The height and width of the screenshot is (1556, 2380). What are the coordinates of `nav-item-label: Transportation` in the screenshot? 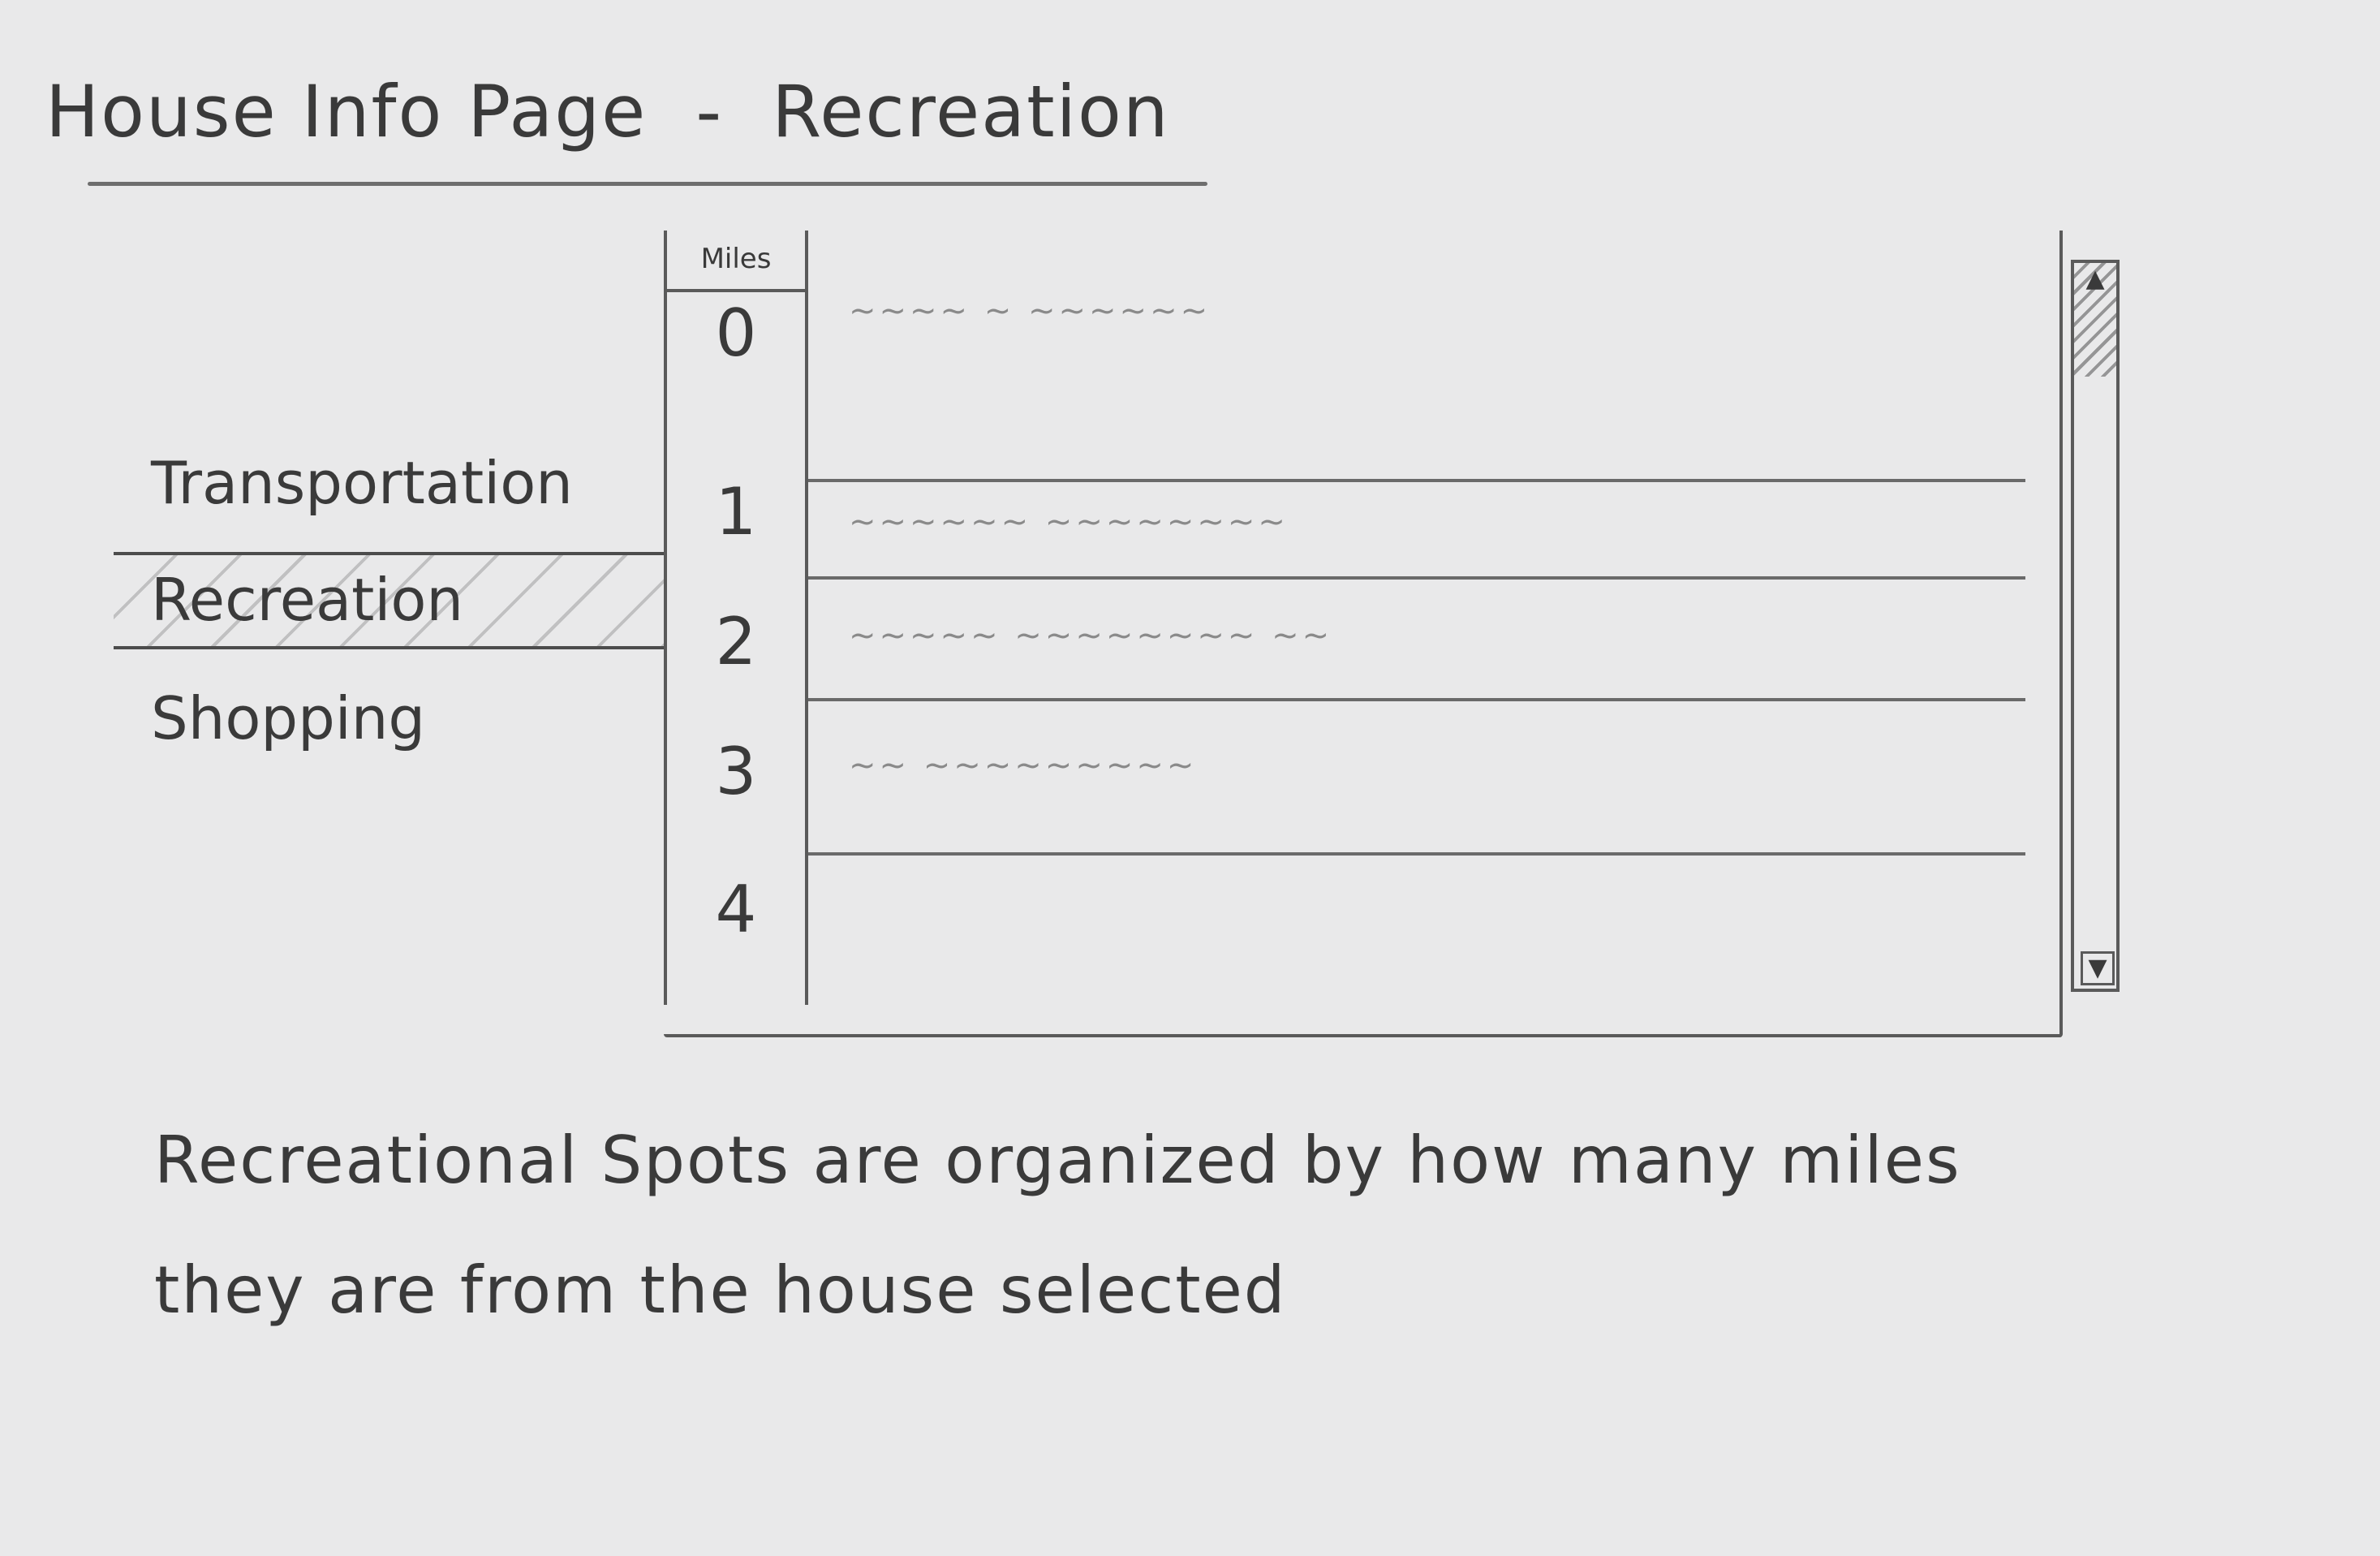 It's located at (362, 483).